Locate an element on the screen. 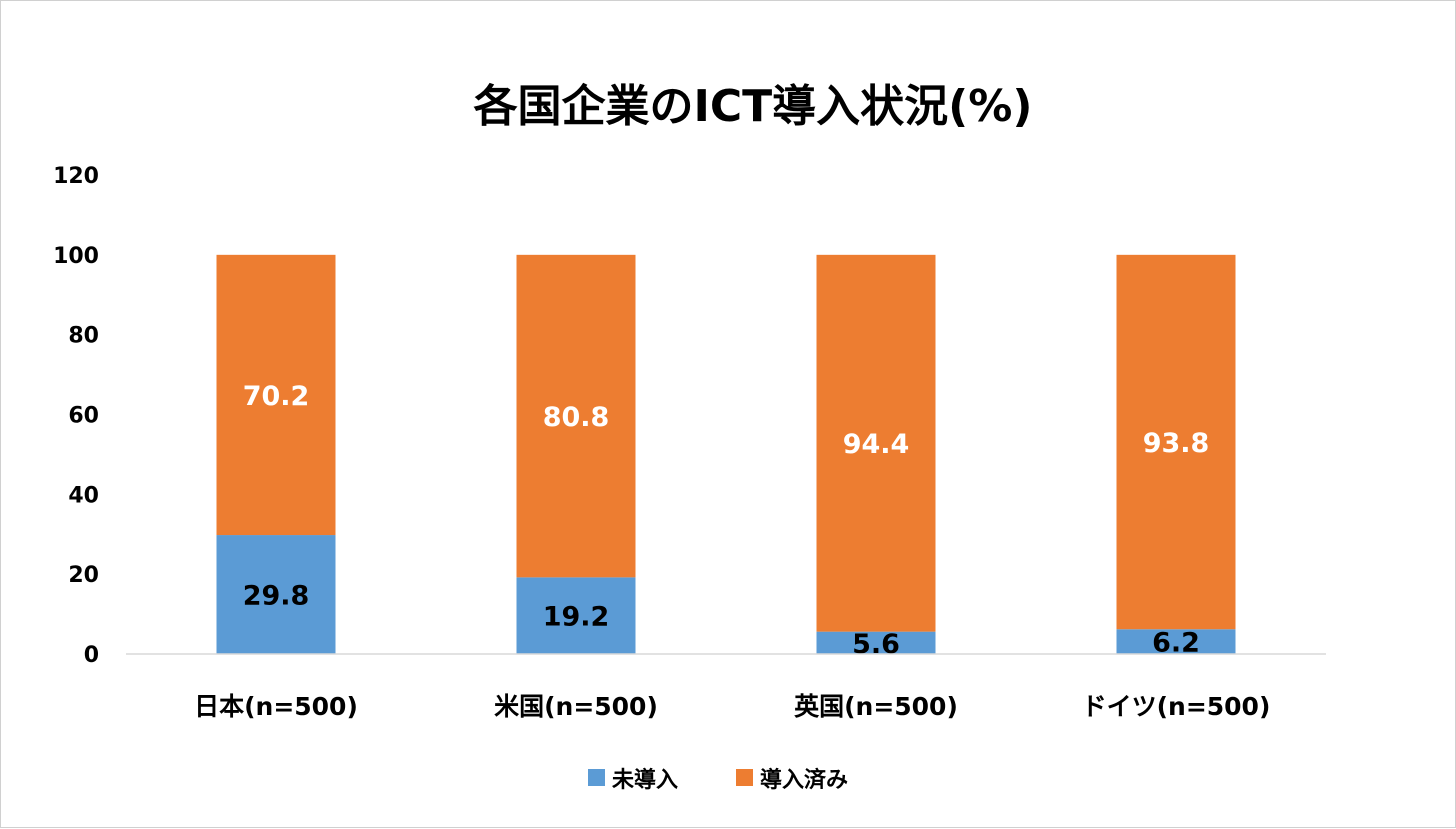 The width and height of the screenshot is (1456, 829). data-label: 5.6 is located at coordinates (876, 644).